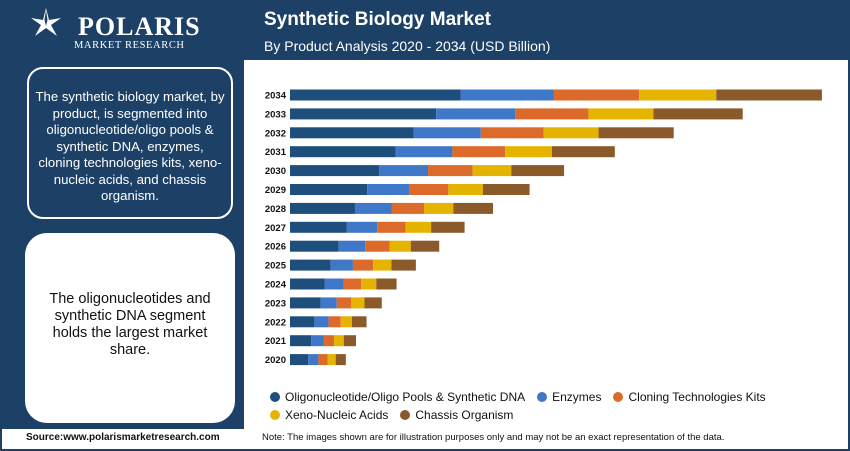 The height and width of the screenshot is (451, 850). I want to click on bar-segment-2025-s0, so click(310, 265).